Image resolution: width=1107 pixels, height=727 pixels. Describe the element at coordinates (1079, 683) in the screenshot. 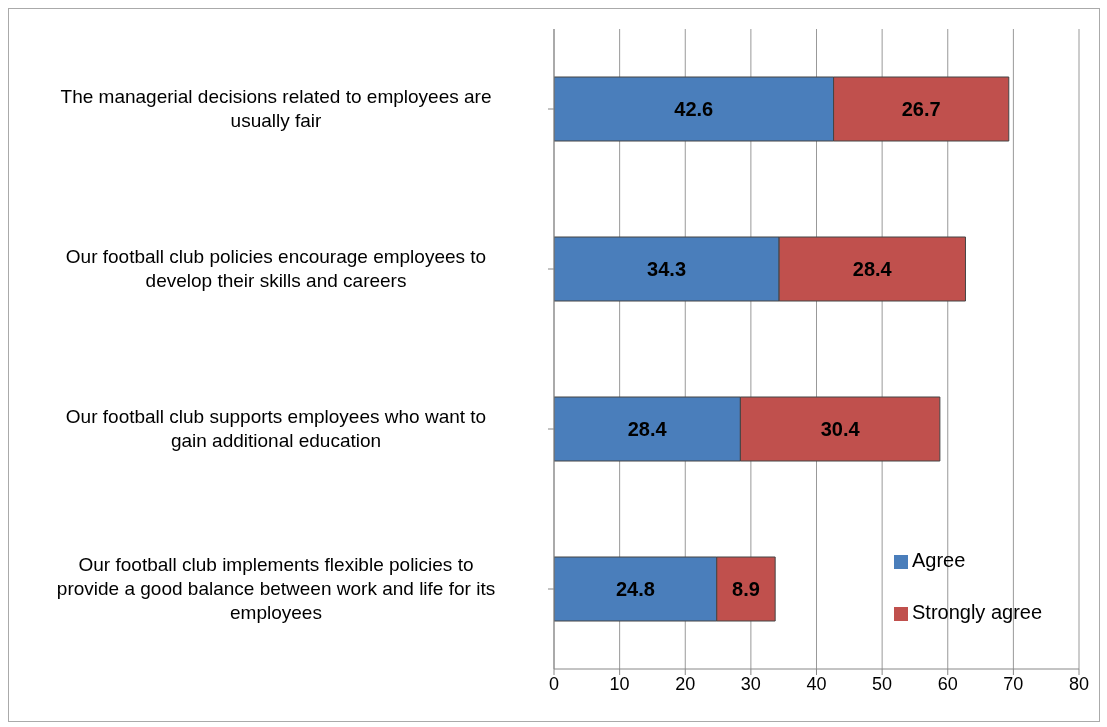

I see `x-tick-label: 80` at that location.